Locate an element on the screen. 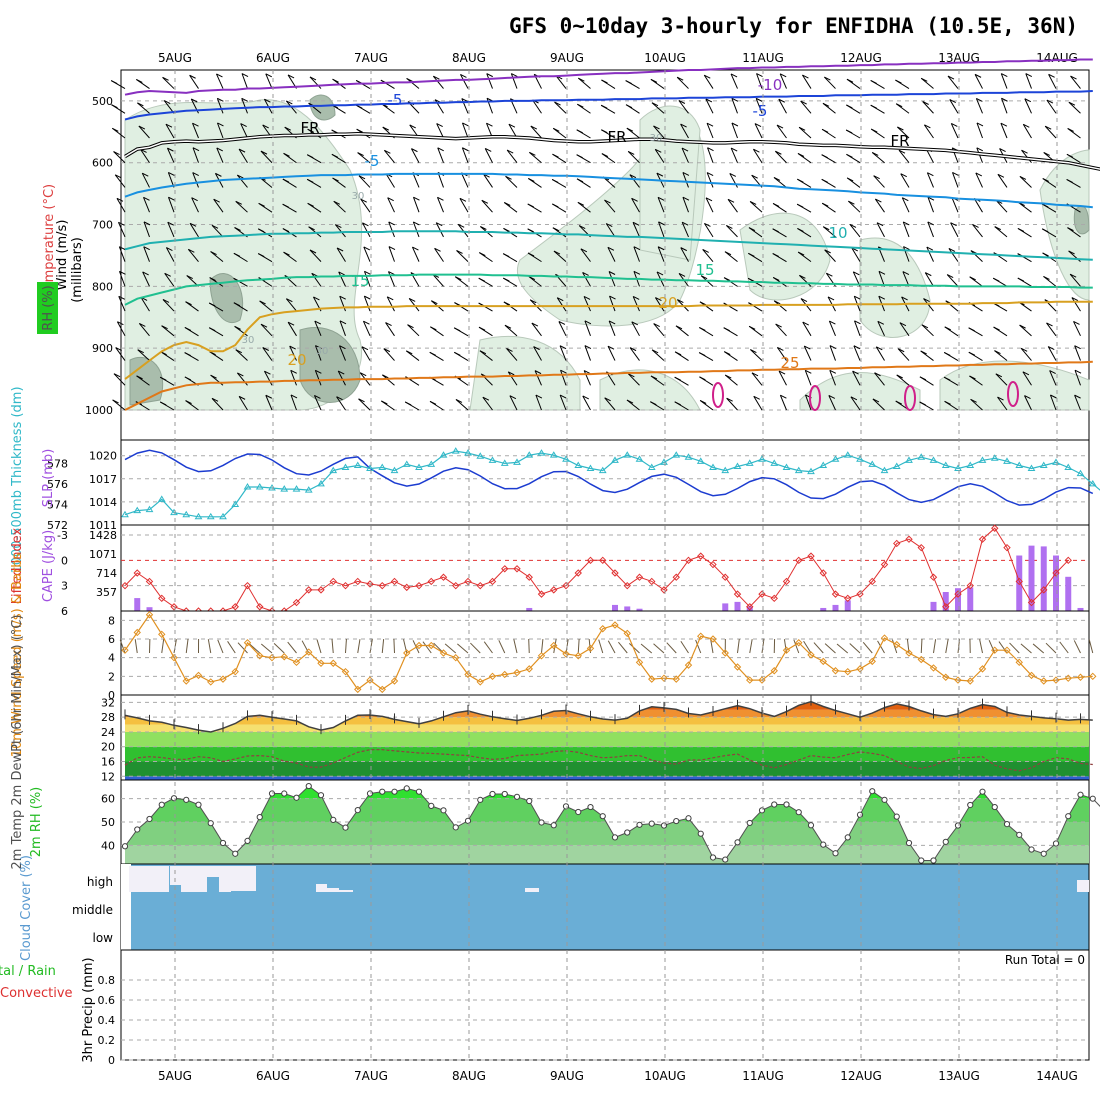 Image resolution: width=1100 pixels, height=1100 pixels. svg-text: Wind (m/s) is located at coordinates (62, 255).